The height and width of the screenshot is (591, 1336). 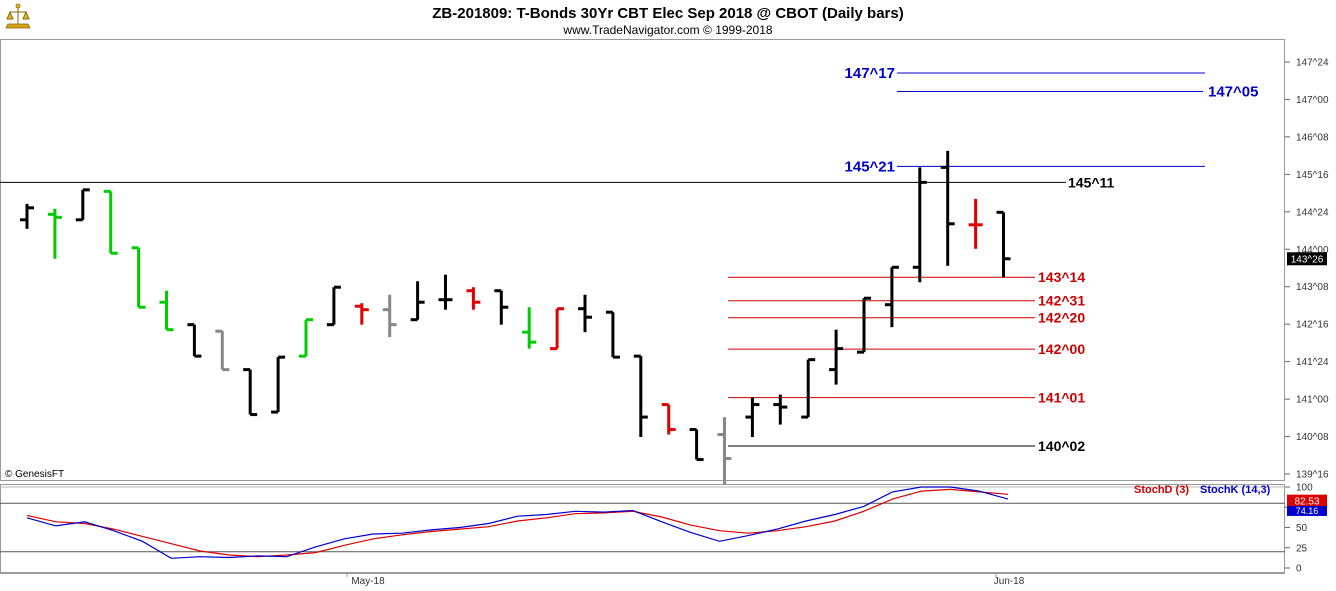 I want to click on indicator-pane, so click(x=642, y=528).